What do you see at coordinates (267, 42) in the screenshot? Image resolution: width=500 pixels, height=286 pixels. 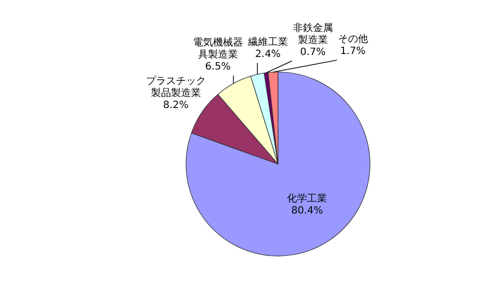 I see `slice-label: 繊維工業` at bounding box center [267, 42].